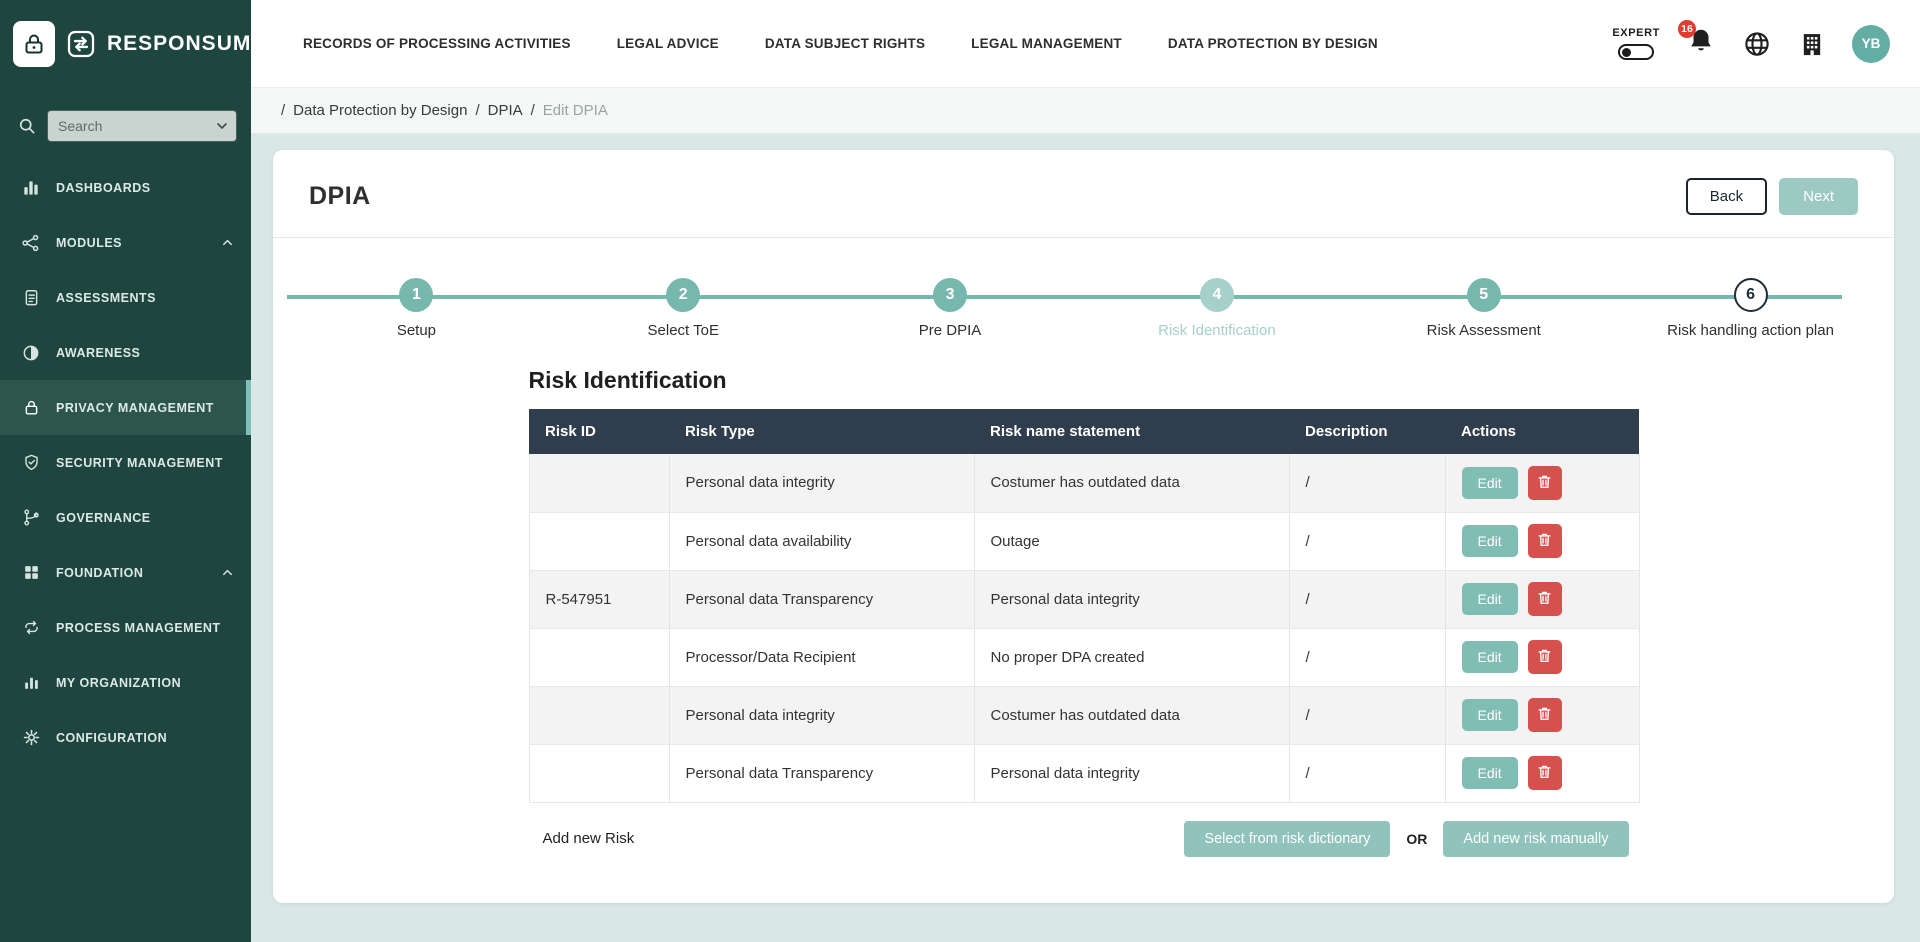 The image size is (1920, 942). I want to click on back-button: Back, so click(1726, 196).